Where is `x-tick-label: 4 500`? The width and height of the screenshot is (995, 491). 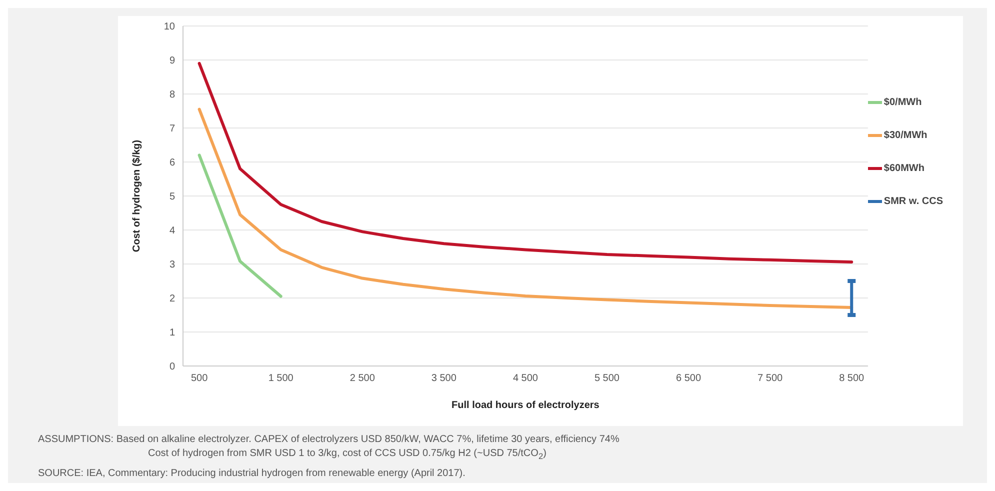 x-tick-label: 4 500 is located at coordinates (525, 378).